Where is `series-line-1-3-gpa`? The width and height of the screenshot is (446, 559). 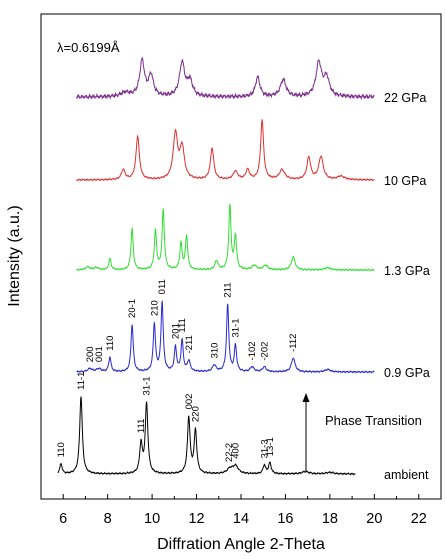
series-line-1-3-gpa is located at coordinates (225, 237).